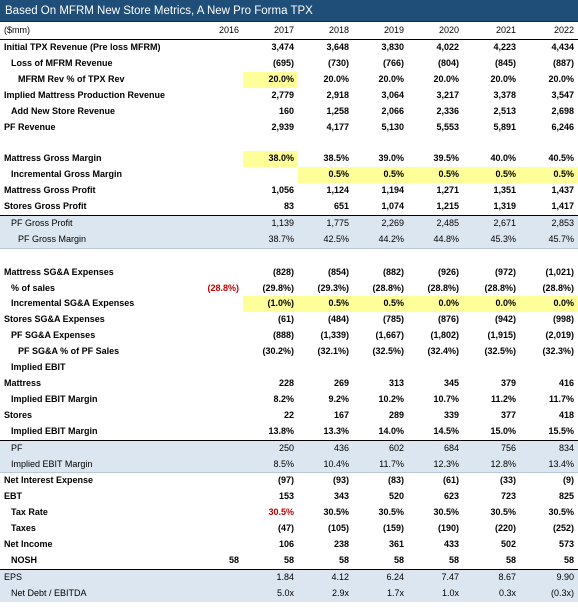 The image size is (578, 610). What do you see at coordinates (392, 94) in the screenshot?
I see `value-cell: 3,064` at bounding box center [392, 94].